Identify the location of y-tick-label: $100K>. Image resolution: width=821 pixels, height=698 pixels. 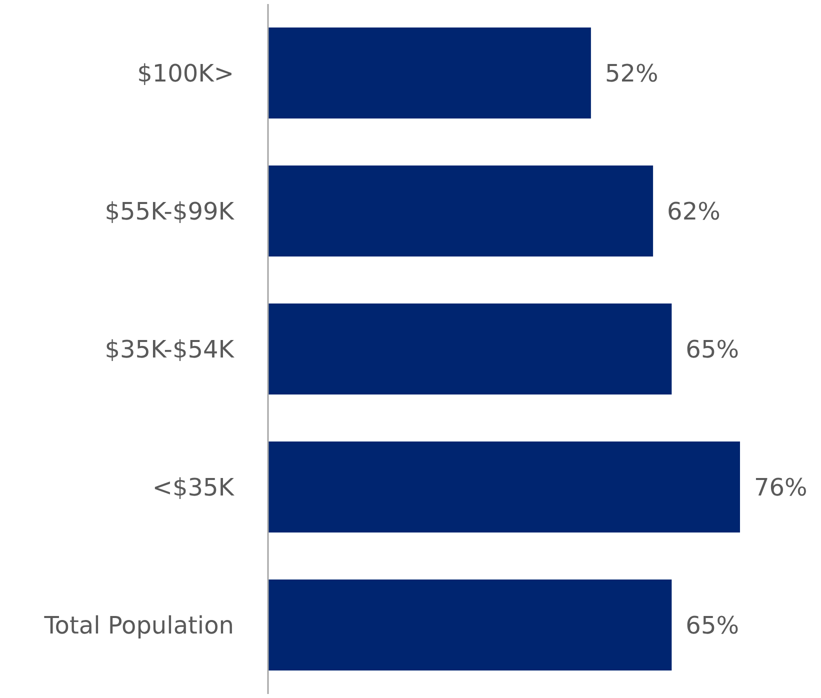
(185, 74).